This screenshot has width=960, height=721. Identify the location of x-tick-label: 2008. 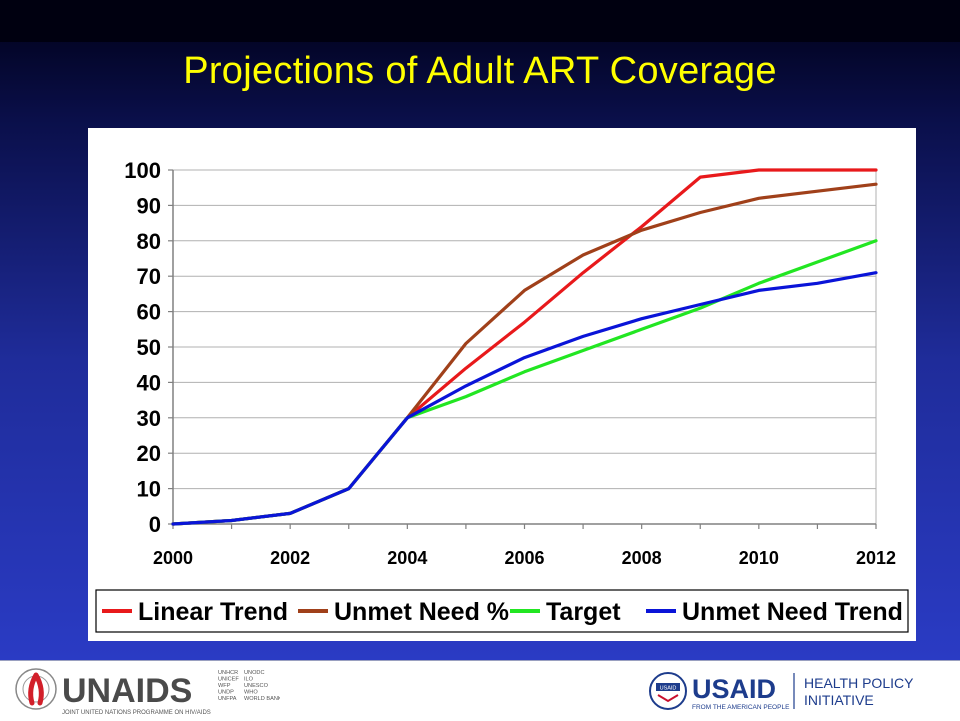
(642, 558).